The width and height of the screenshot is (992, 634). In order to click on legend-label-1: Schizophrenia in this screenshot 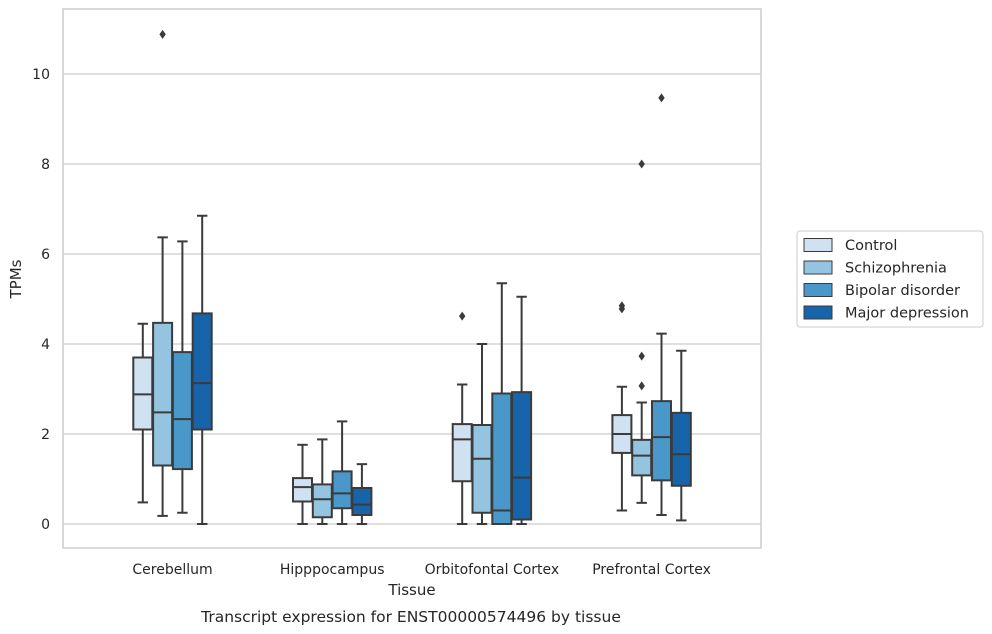, I will do `click(896, 269)`.